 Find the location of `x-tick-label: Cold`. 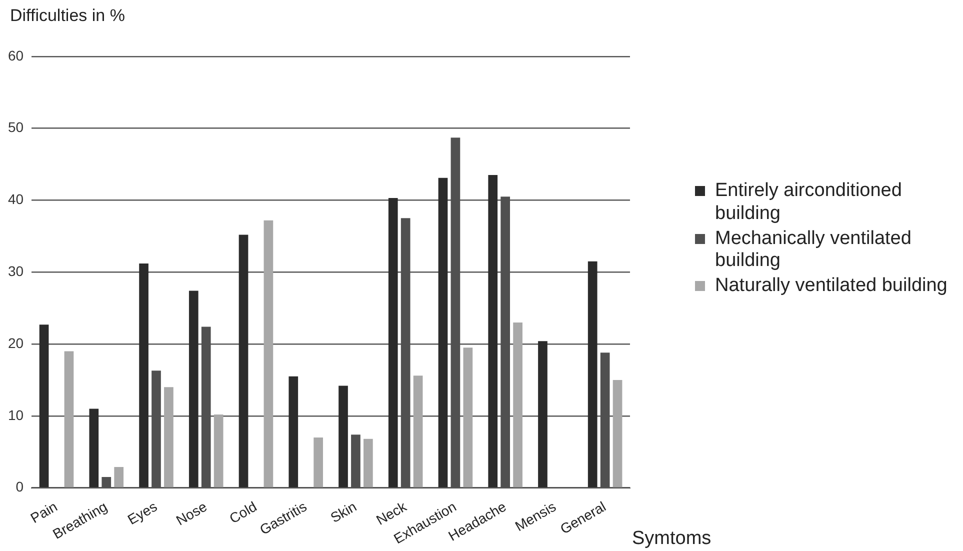

x-tick-label: Cold is located at coordinates (243, 512).